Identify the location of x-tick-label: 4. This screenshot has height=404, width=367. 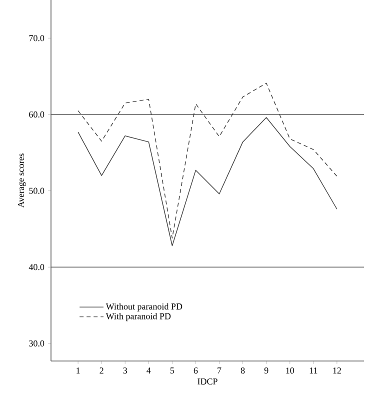
(148, 371).